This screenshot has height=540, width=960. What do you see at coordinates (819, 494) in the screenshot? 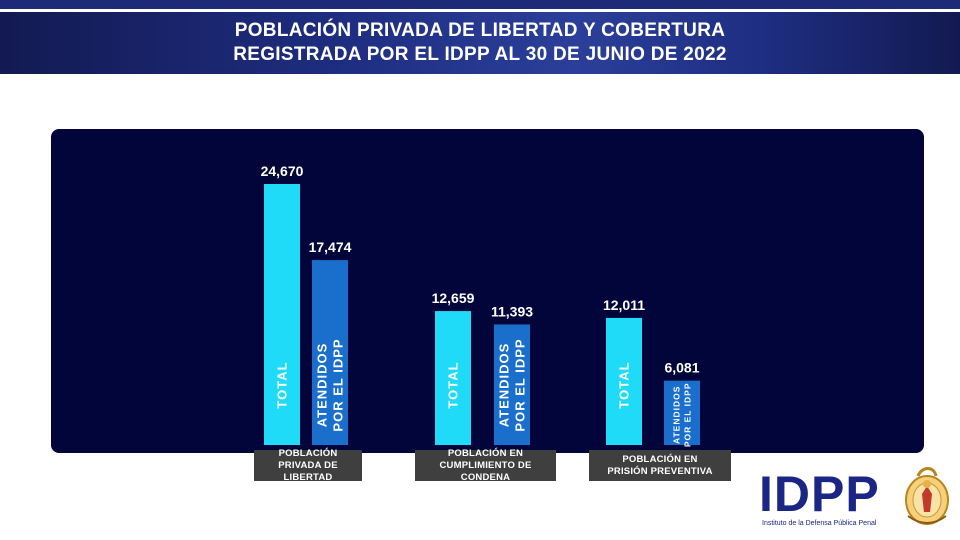
I see `logo-wordmark: IDPP` at bounding box center [819, 494].